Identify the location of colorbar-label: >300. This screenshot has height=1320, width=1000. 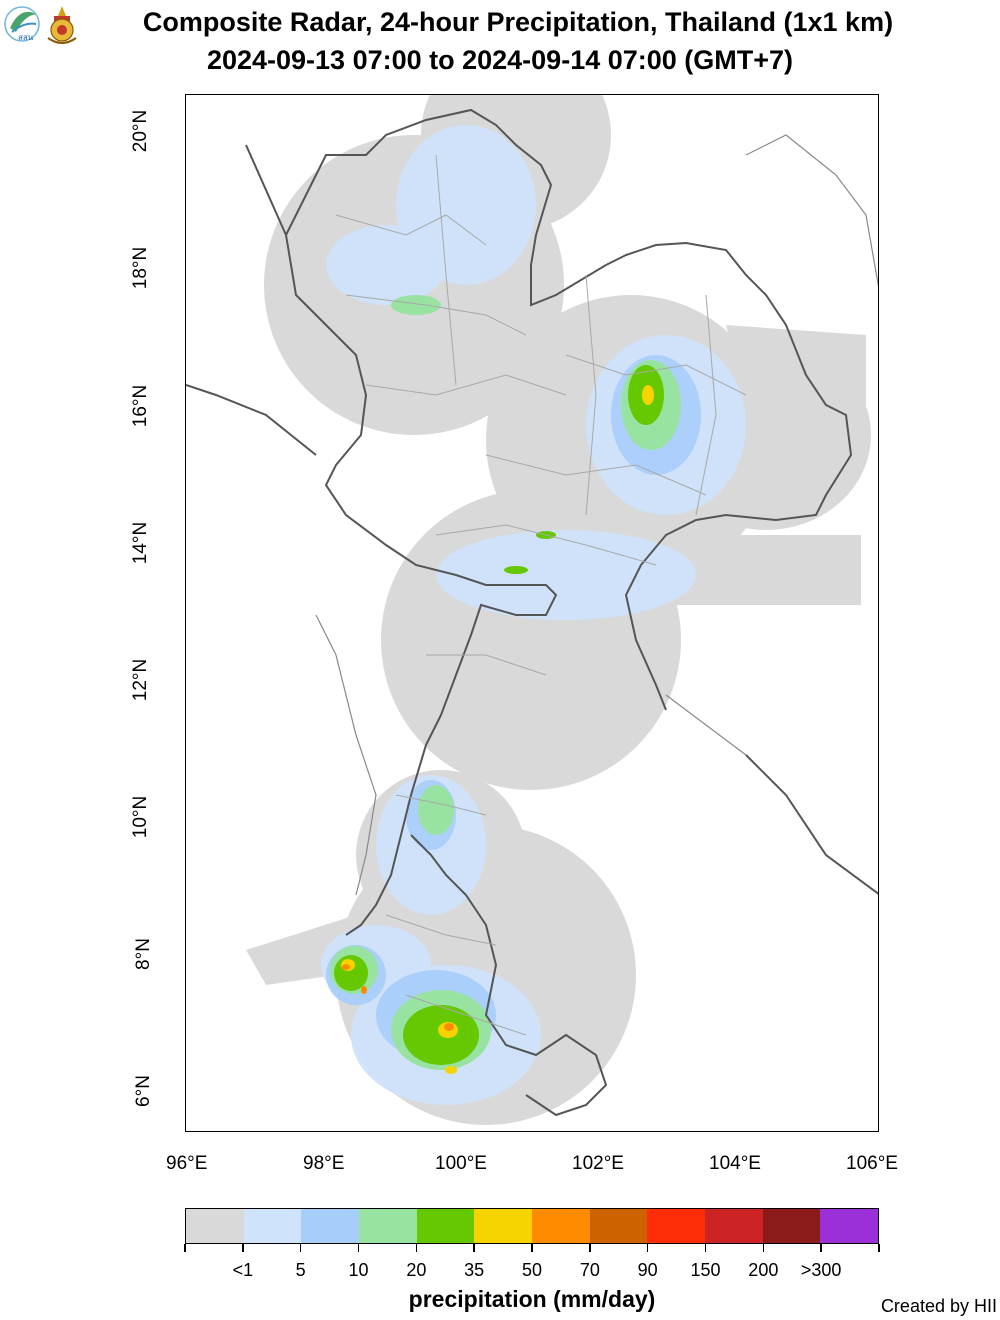
(821, 1270).